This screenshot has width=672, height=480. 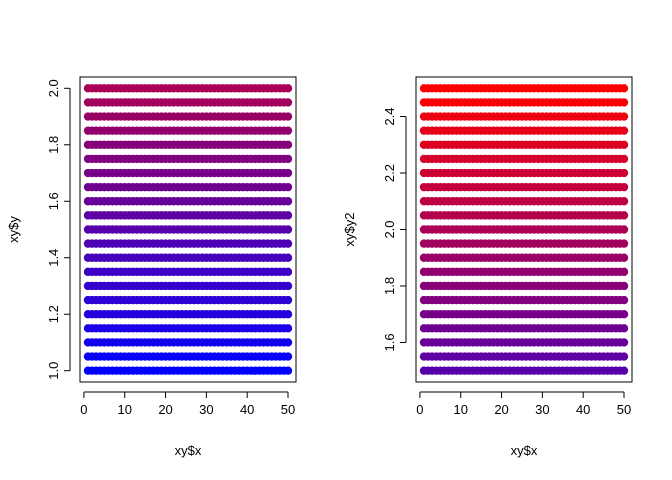 What do you see at coordinates (583, 409) in the screenshot?
I see `right-x-tick-label: 40` at bounding box center [583, 409].